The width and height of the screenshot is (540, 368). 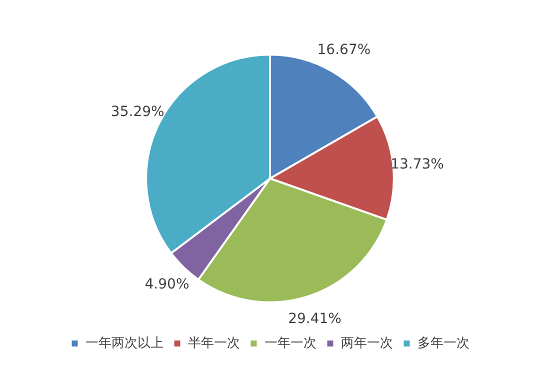 What do you see at coordinates (443, 343) in the screenshot?
I see `legend-label: 多年一次` at bounding box center [443, 343].